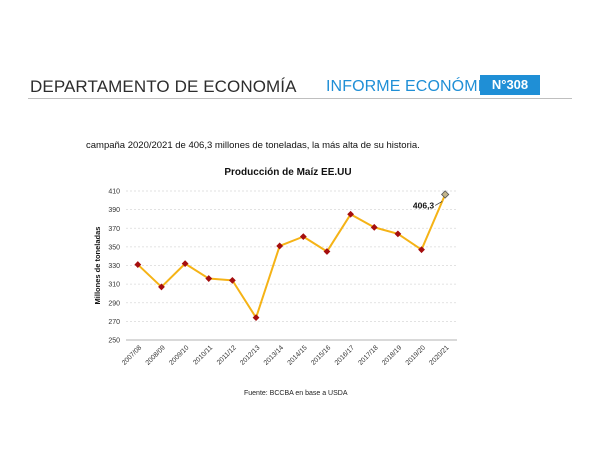  I want to click on chart-source: Fuente: BCCBA en base a USDA, so click(296, 393).